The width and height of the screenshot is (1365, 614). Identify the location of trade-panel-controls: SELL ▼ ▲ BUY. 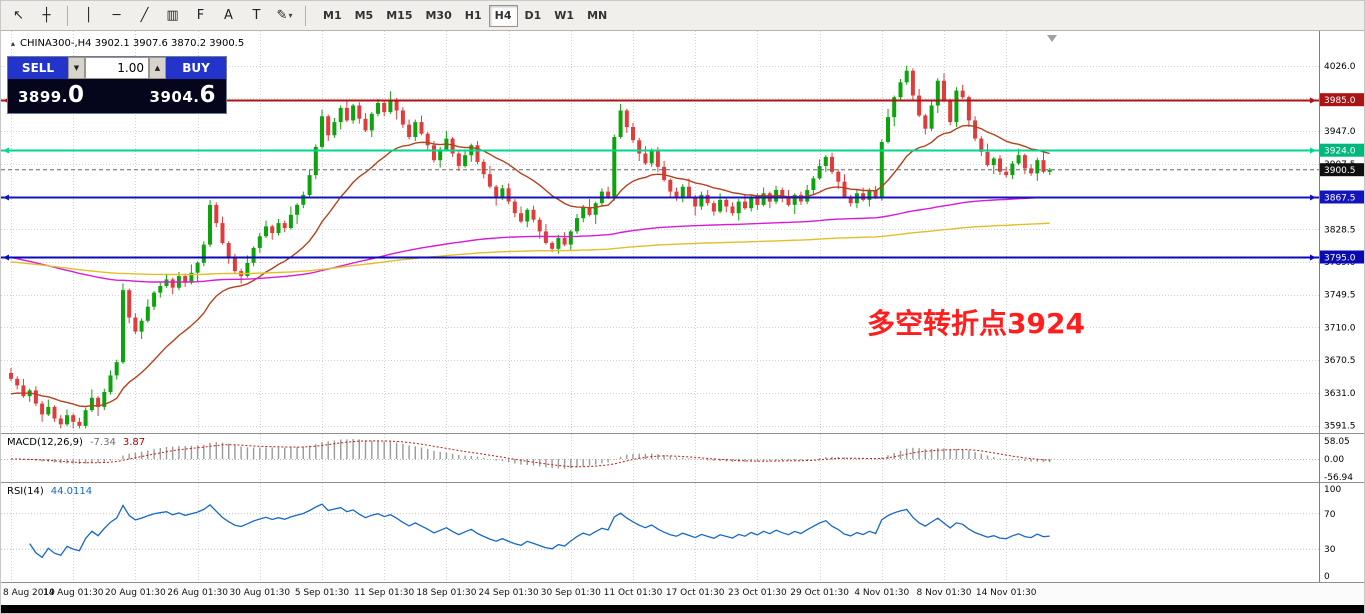
(117, 68).